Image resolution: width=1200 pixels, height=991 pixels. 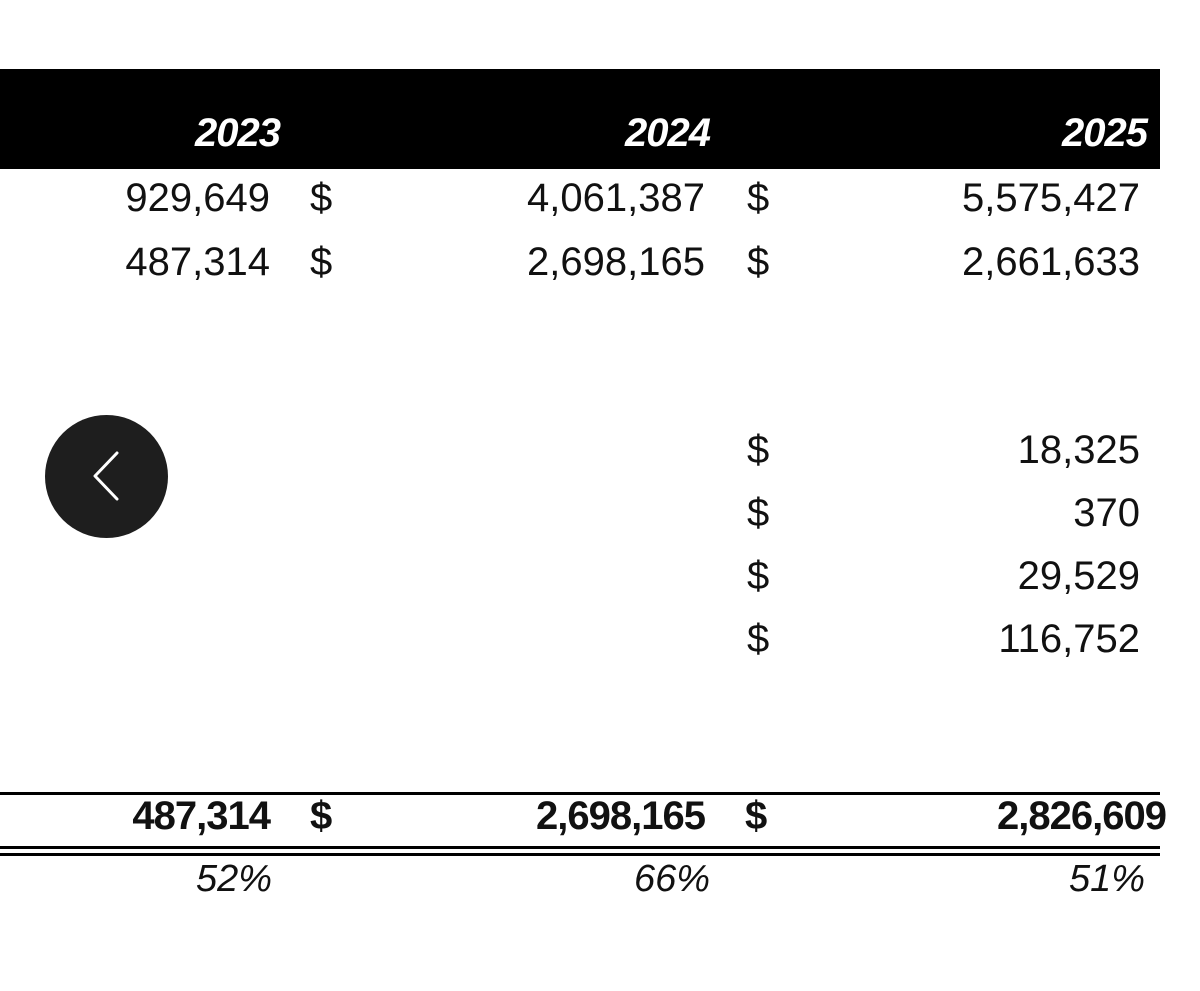 What do you see at coordinates (756, 816) in the screenshot?
I see `total-2025-currency: $` at bounding box center [756, 816].